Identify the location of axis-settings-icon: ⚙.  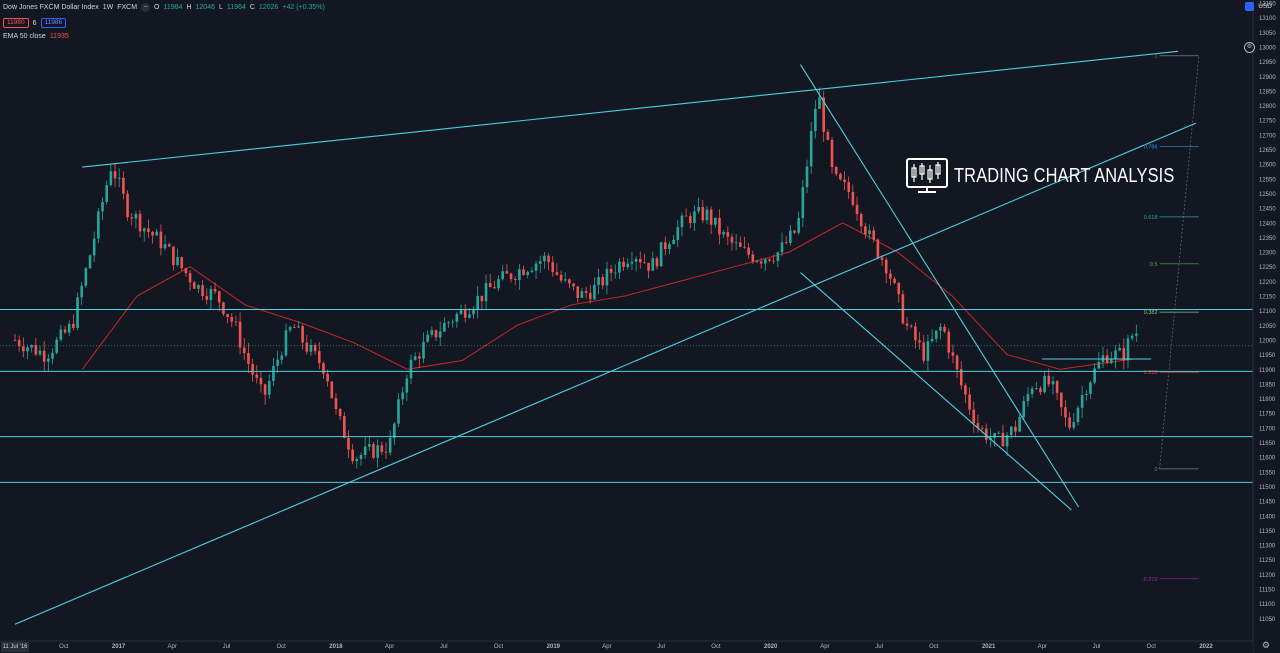
(1265, 645).